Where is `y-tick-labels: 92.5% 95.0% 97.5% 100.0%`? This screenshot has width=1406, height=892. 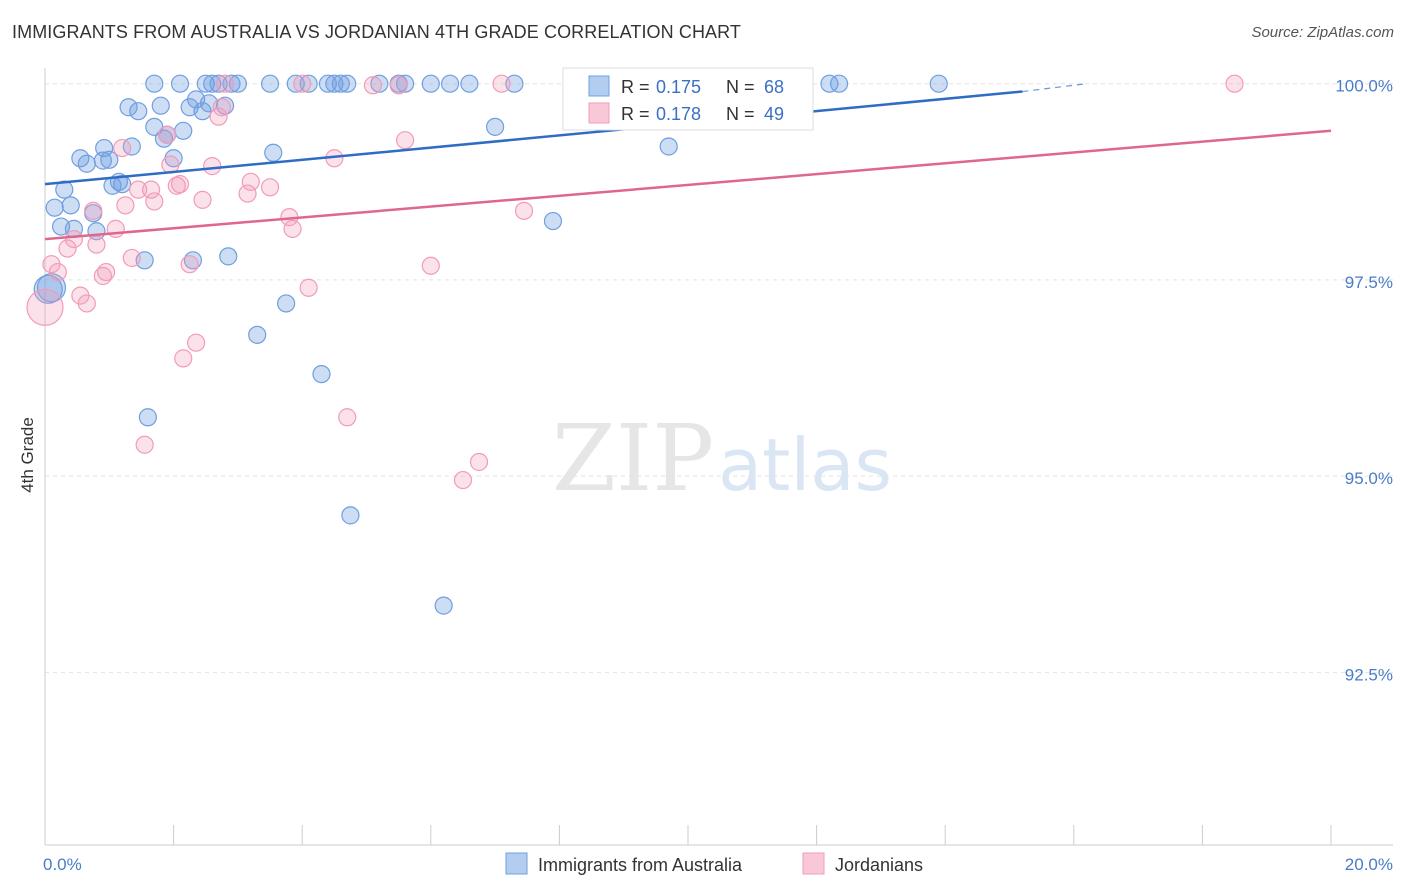 y-tick-labels: 92.5% 95.0% 97.5% 100.0% is located at coordinates (1364, 381).